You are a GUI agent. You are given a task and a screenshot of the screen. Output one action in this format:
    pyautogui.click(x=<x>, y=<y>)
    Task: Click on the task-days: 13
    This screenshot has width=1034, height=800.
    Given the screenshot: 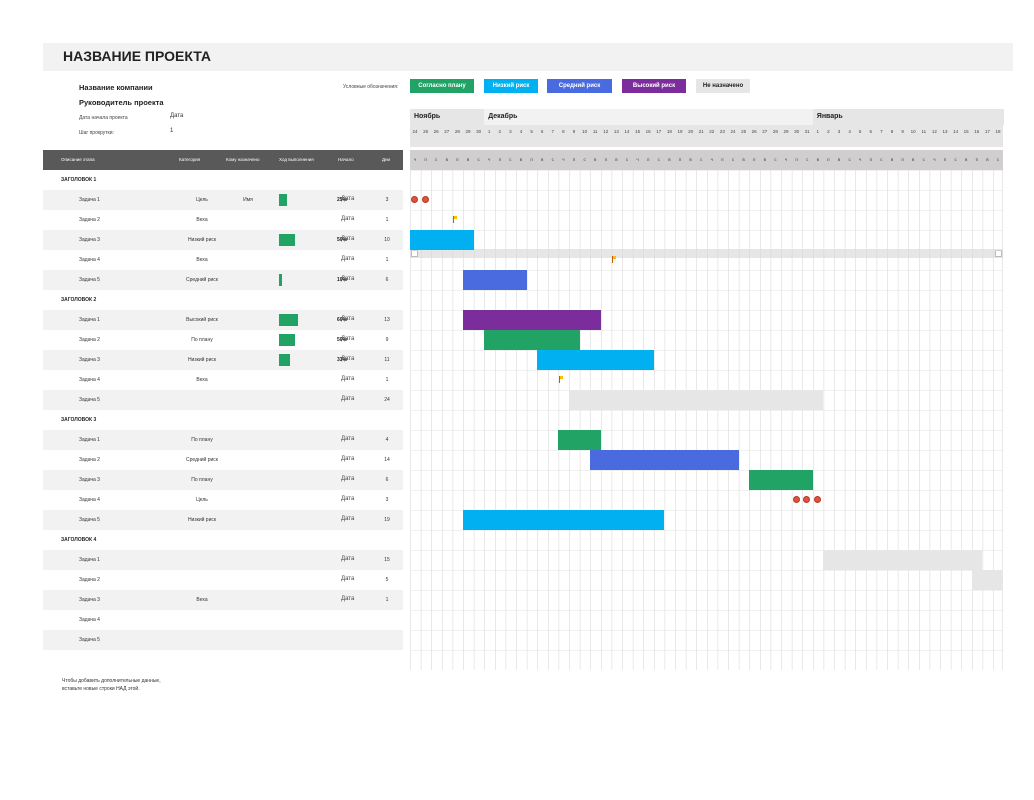 What is the action you would take?
    pyautogui.click(x=387, y=320)
    